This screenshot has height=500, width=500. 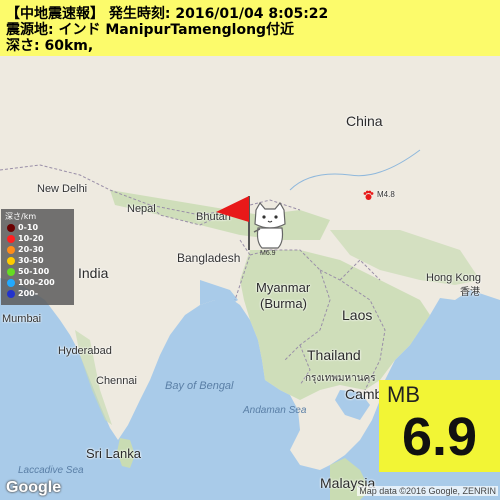 What do you see at coordinates (113, 453) in the screenshot?
I see `label-sri-lanka: Sri Lanka` at bounding box center [113, 453].